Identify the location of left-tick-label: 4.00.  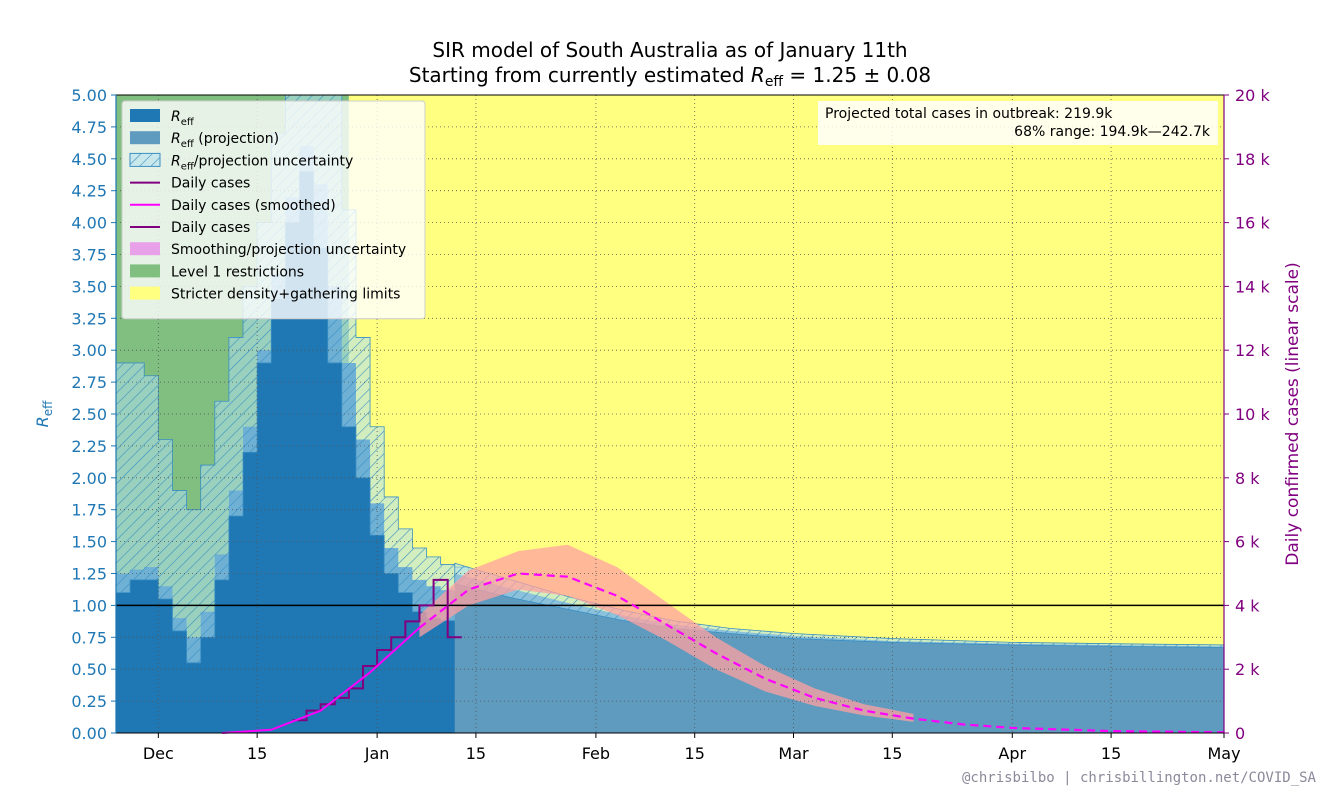
(89, 223).